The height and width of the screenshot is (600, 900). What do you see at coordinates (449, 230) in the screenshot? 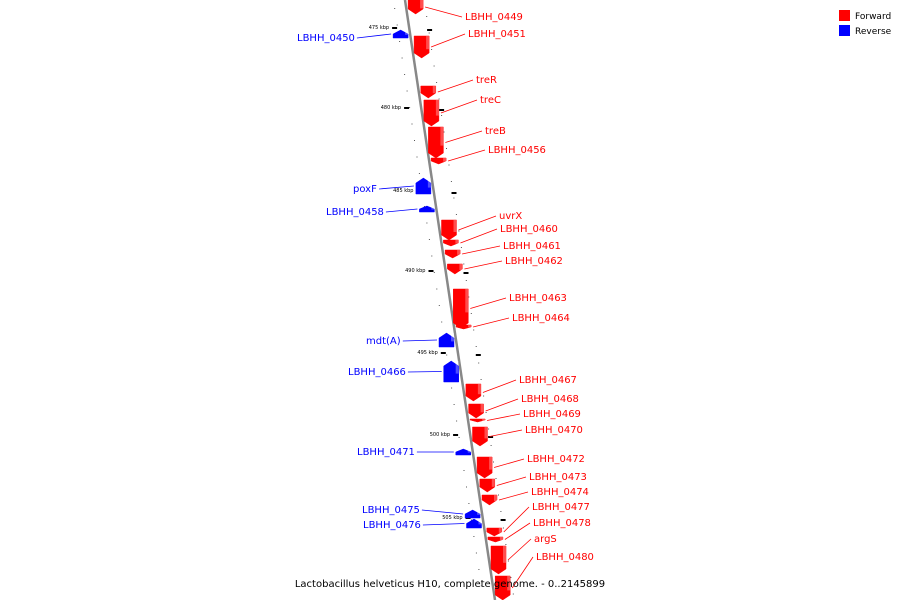
I see `gene-arrow-uvrx` at bounding box center [449, 230].